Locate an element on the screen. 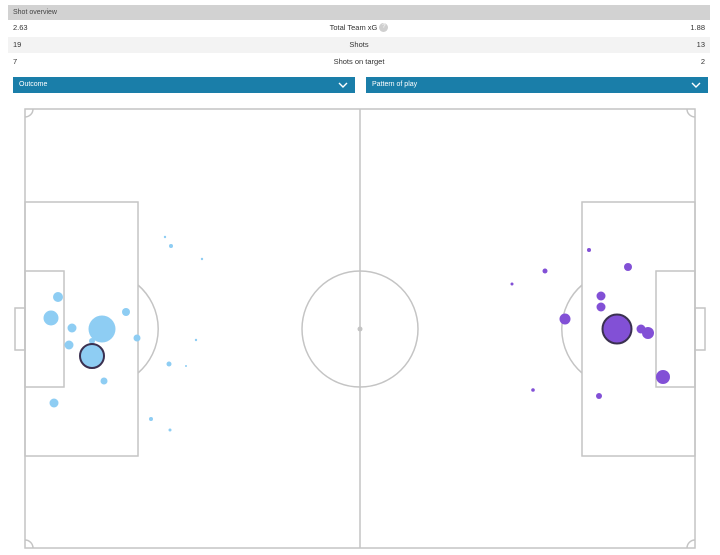  outcome-dropdown: Outcome is located at coordinates (184, 85).